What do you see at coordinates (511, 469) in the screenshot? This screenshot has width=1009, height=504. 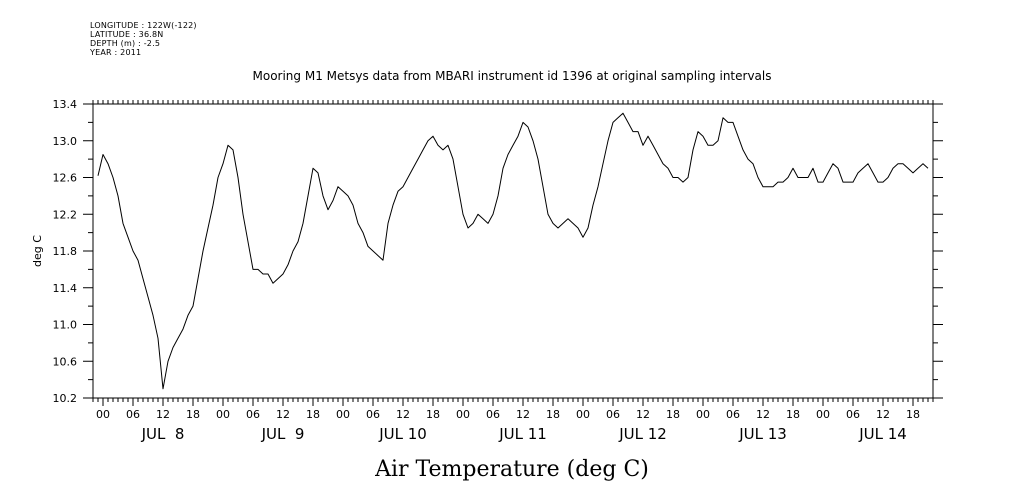 I see `x-axis-label: Air Temperature (deg C)` at bounding box center [511, 469].